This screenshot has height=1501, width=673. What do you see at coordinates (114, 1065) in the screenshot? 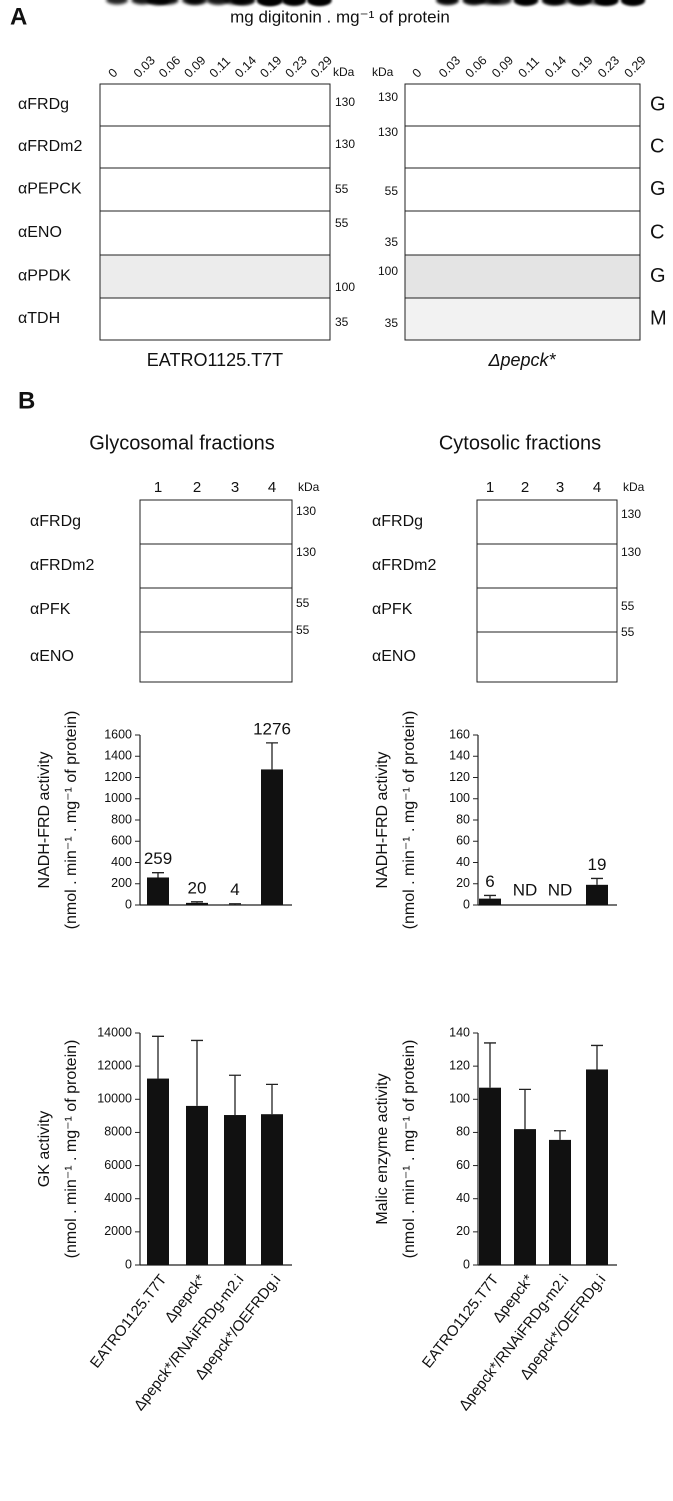
I see `y-tick-label: 12000` at bounding box center [114, 1065].